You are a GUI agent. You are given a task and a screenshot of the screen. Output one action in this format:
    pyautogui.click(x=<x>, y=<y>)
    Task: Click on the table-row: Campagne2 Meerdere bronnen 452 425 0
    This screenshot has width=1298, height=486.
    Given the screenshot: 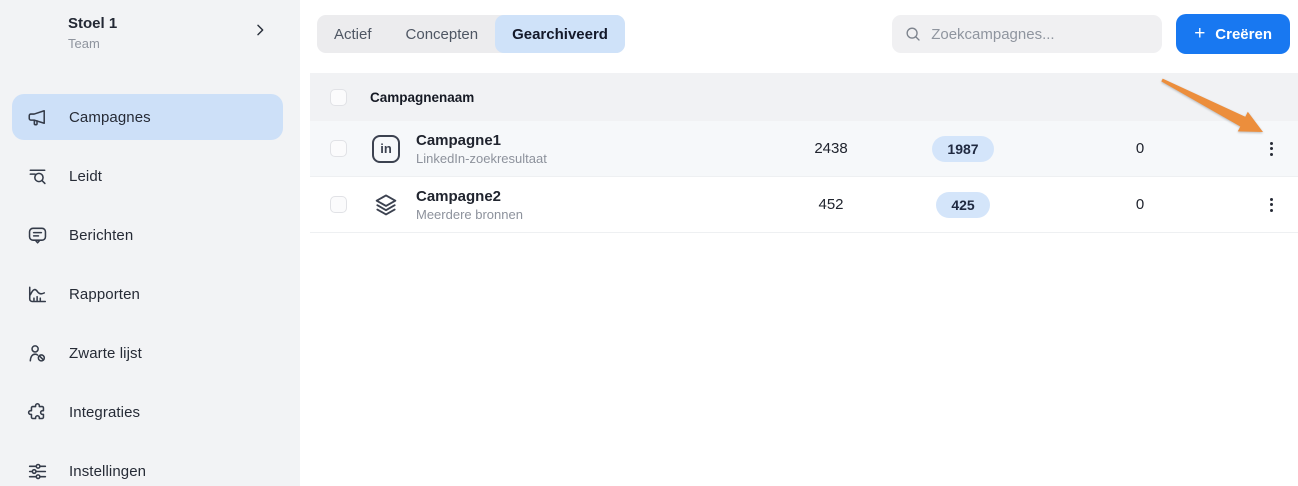 What is the action you would take?
    pyautogui.click(x=804, y=205)
    